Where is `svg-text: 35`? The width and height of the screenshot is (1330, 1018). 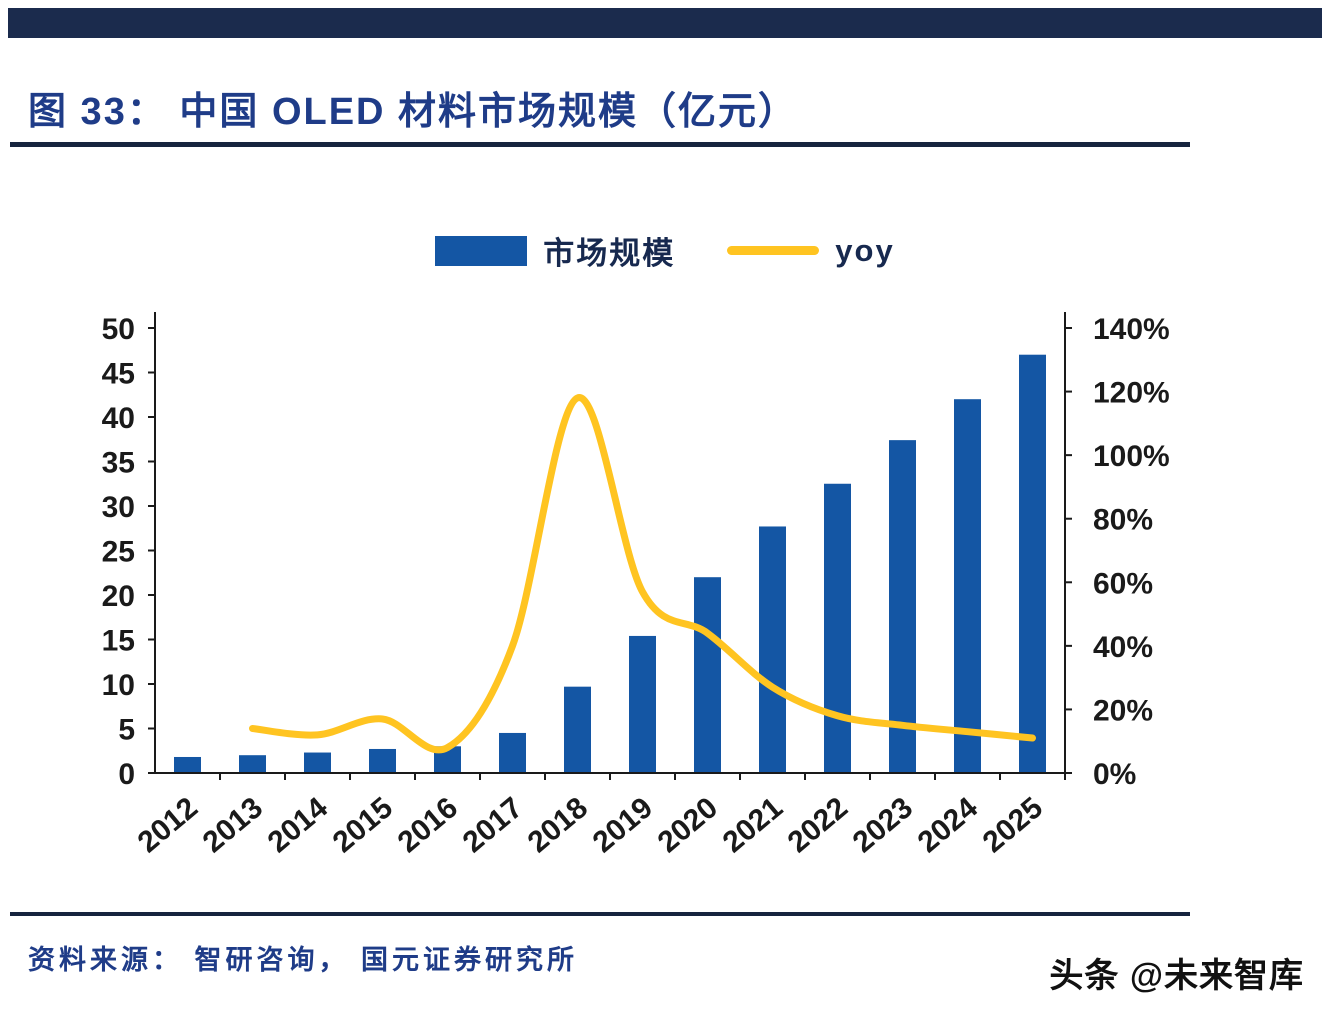
svg-text: 35 is located at coordinates (118, 463).